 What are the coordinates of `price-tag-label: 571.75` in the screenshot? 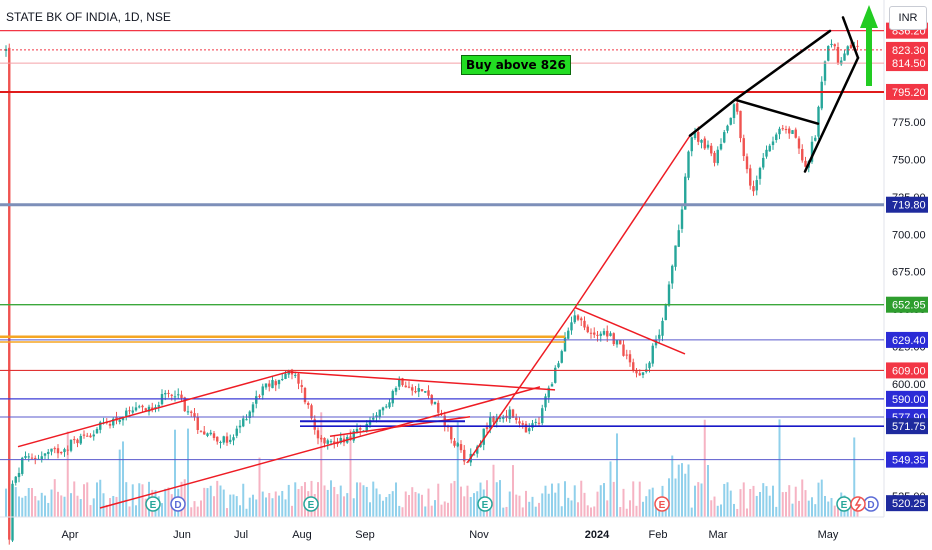 It's located at (909, 427).